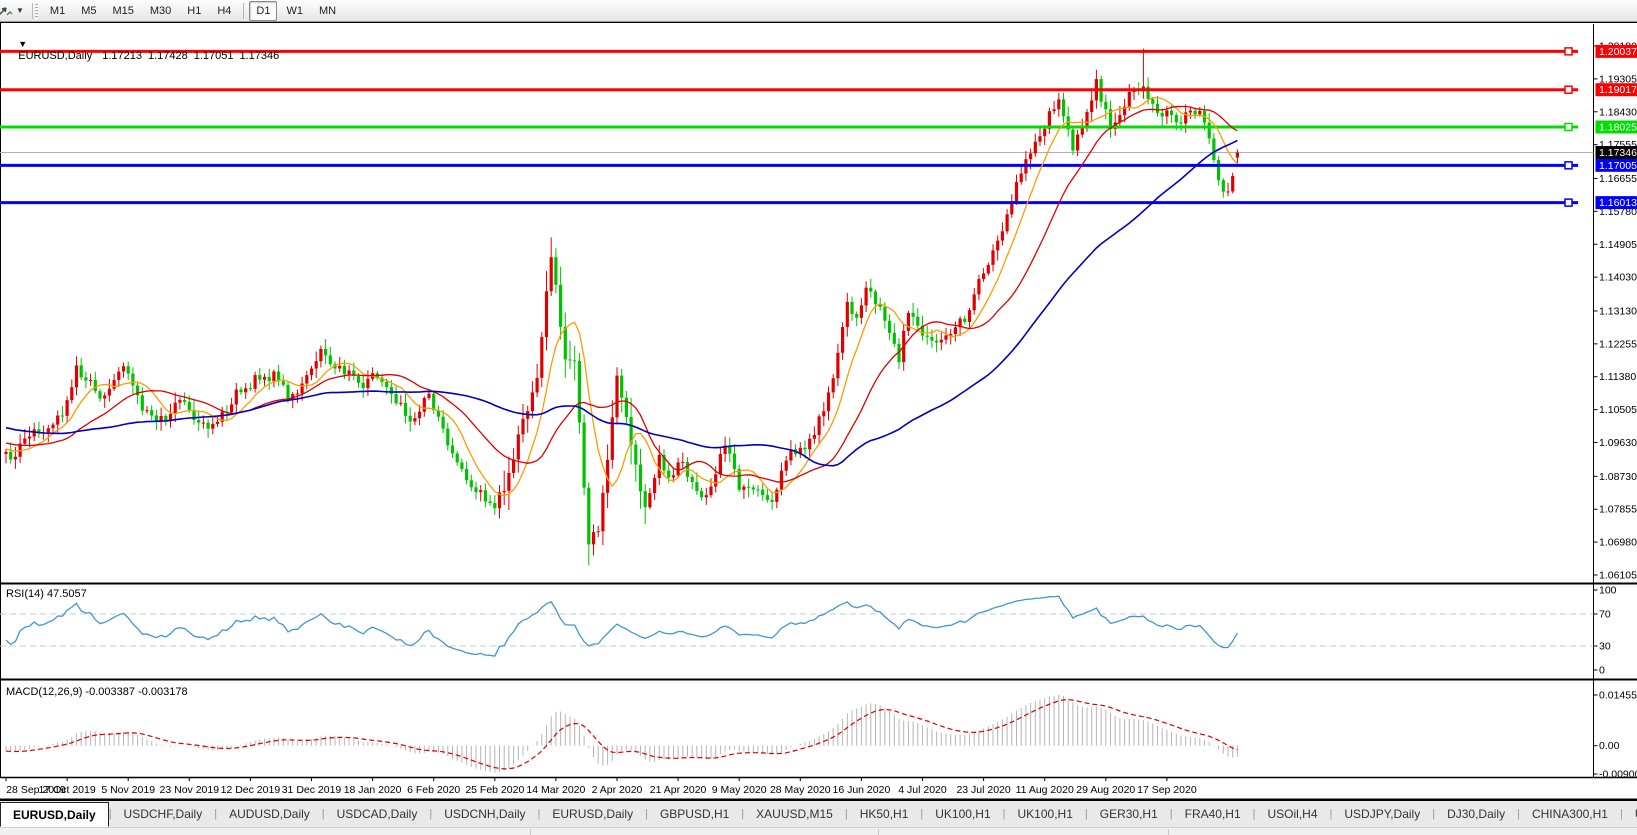 This screenshot has height=835, width=1637. Describe the element at coordinates (922, 790) in the screenshot. I see `svg-text: 4 Jul 2020` at that location.